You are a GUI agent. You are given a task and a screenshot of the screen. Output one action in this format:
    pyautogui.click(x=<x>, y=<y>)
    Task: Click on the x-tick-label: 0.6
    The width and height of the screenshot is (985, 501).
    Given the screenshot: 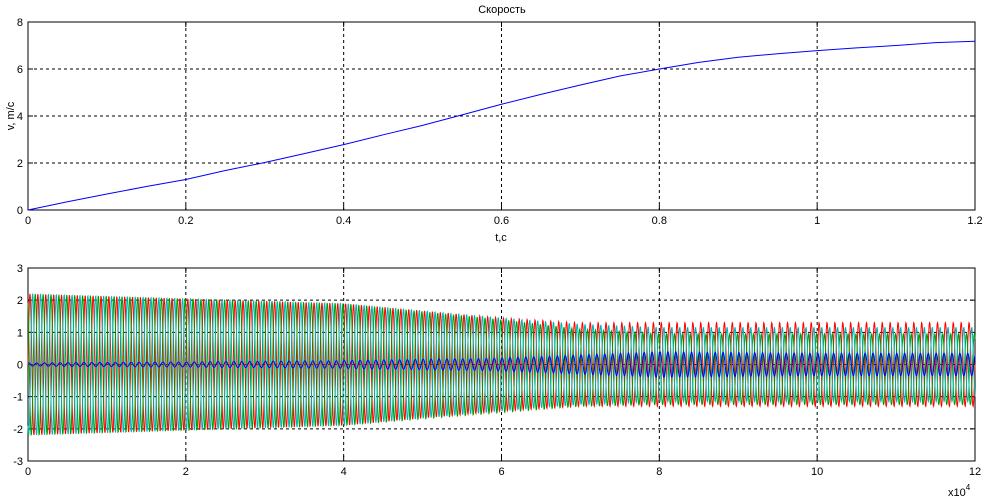 What is the action you would take?
    pyautogui.click(x=501, y=221)
    